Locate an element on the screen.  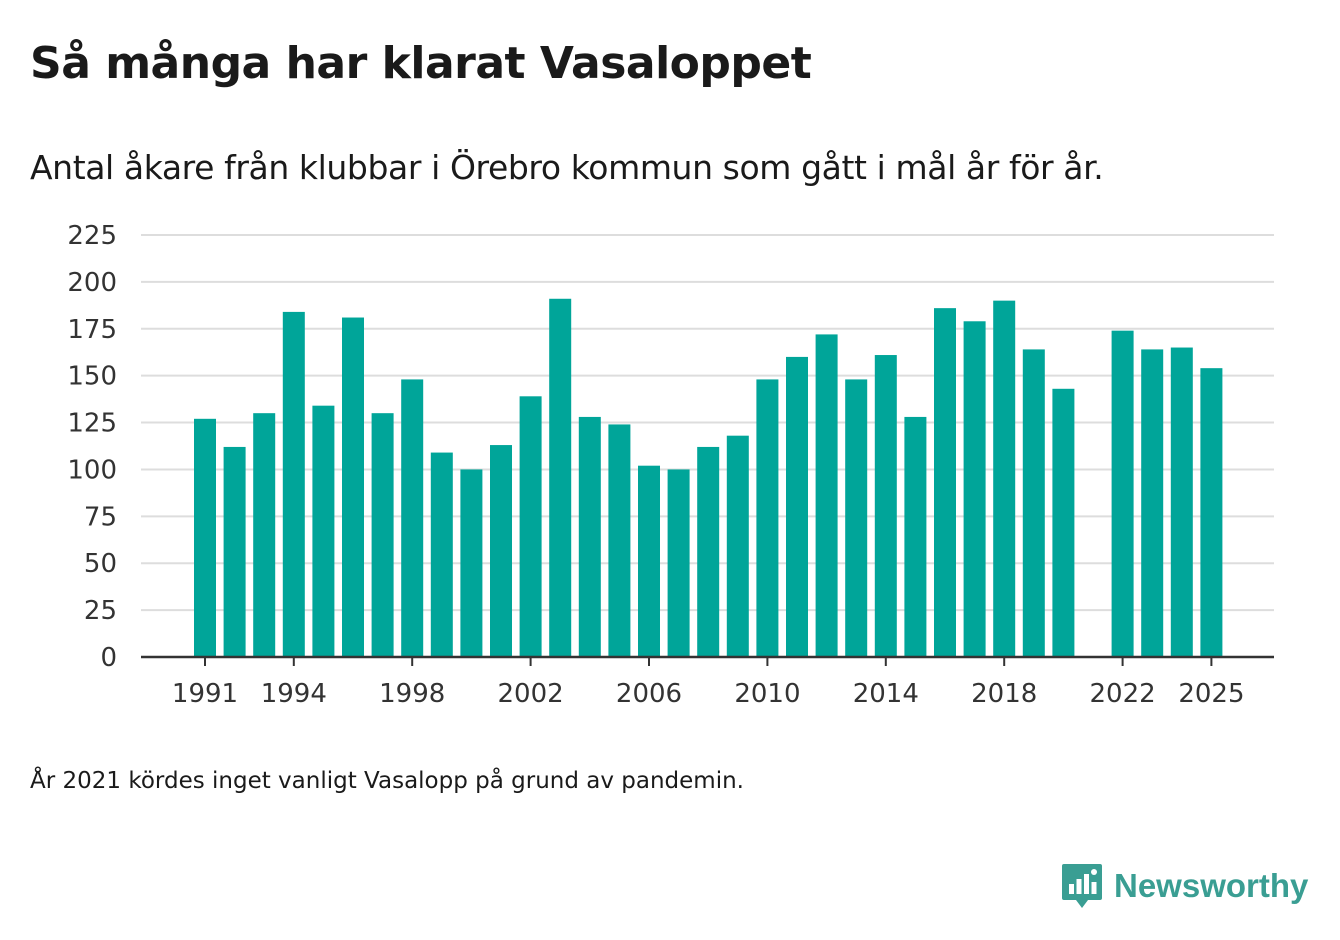
bar-2012 is located at coordinates (826, 495).